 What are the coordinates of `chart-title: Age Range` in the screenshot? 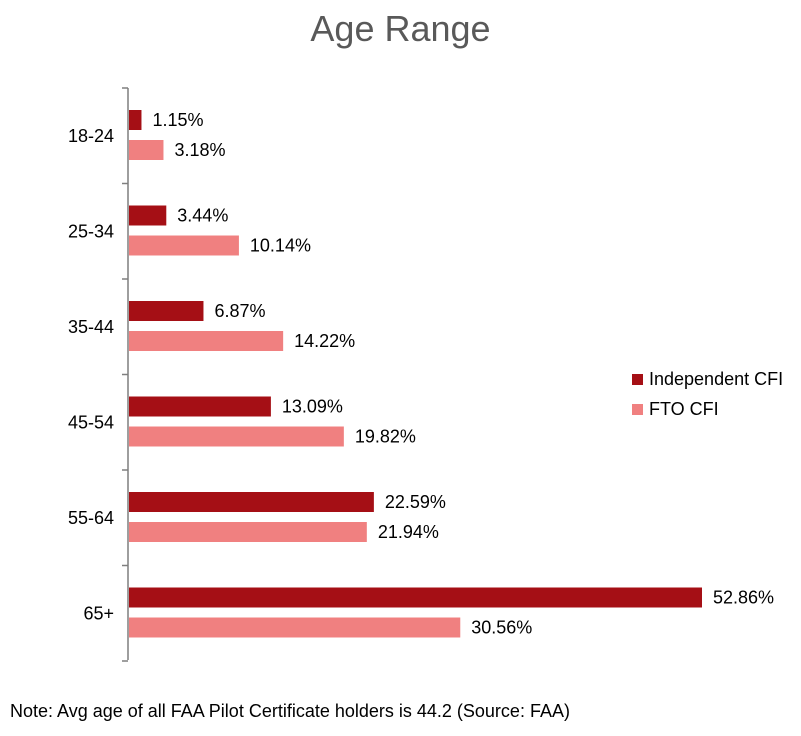 It's located at (400, 28).